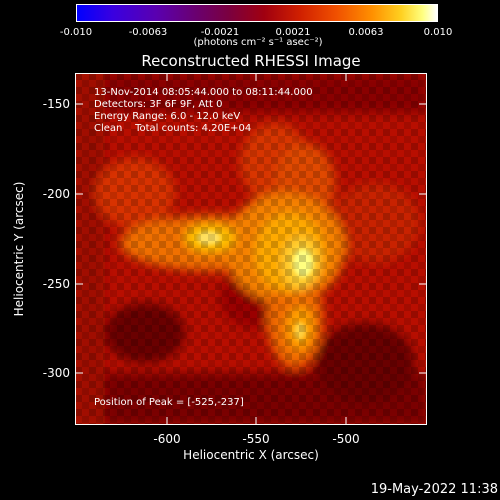 This screenshot has width=500, height=500. What do you see at coordinates (56, 284) in the screenshot?
I see `y-tick-label: -250` at bounding box center [56, 284].